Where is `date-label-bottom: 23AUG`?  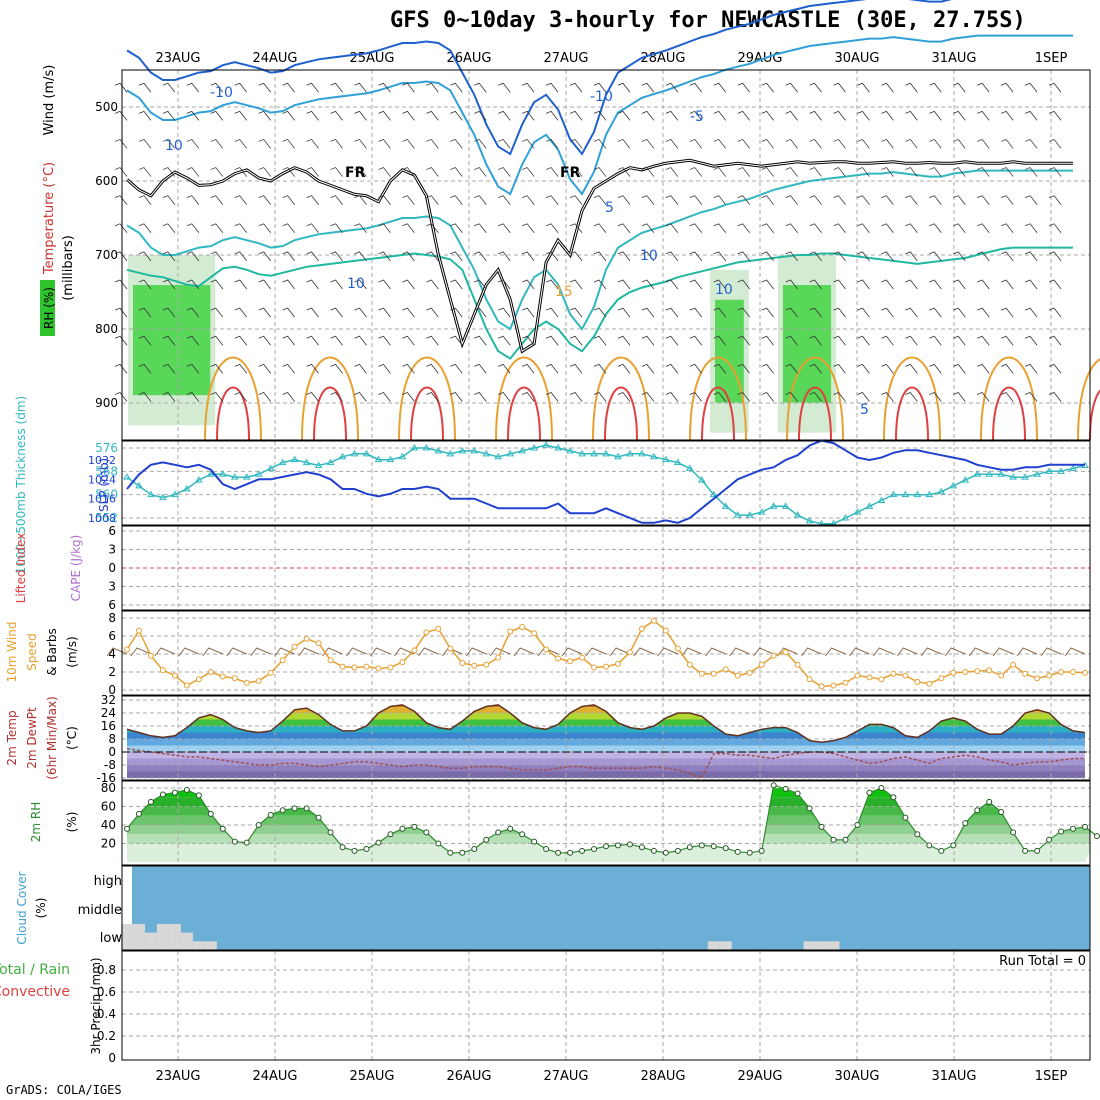
date-label-bottom: 23AUG is located at coordinates (177, 1076).